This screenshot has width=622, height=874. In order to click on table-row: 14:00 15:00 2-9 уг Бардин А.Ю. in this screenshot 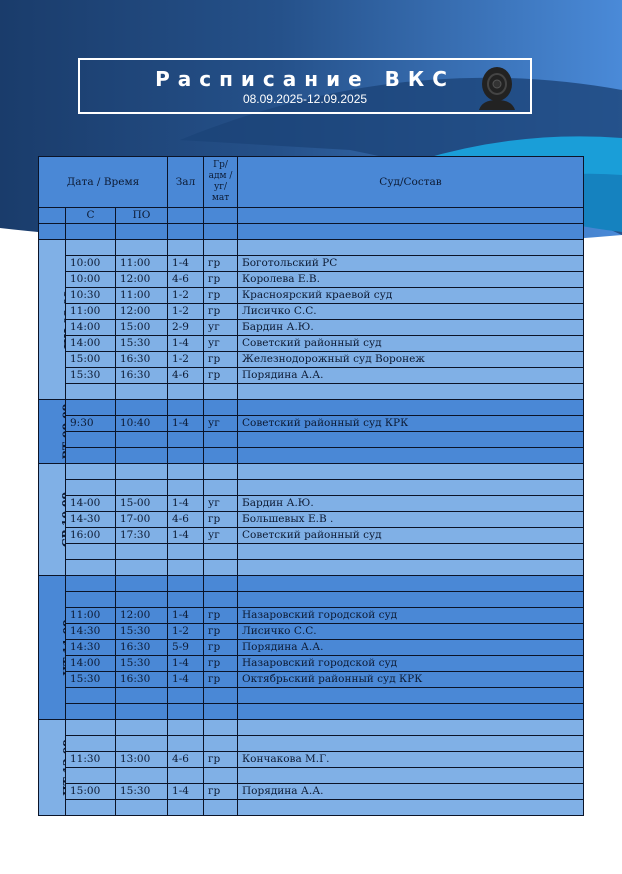, I will do `click(311, 327)`.